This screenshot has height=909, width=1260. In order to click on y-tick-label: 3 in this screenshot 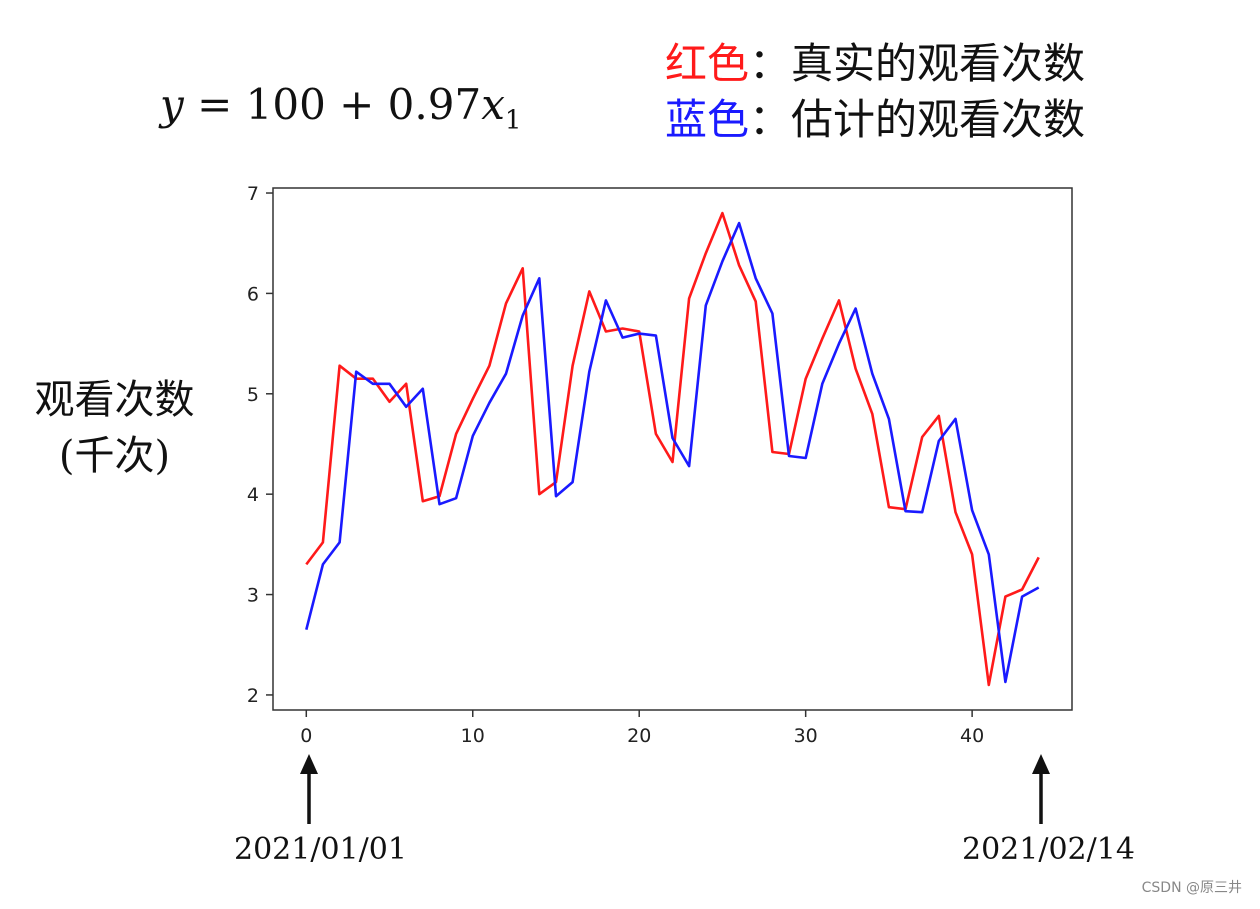, I will do `click(253, 596)`.